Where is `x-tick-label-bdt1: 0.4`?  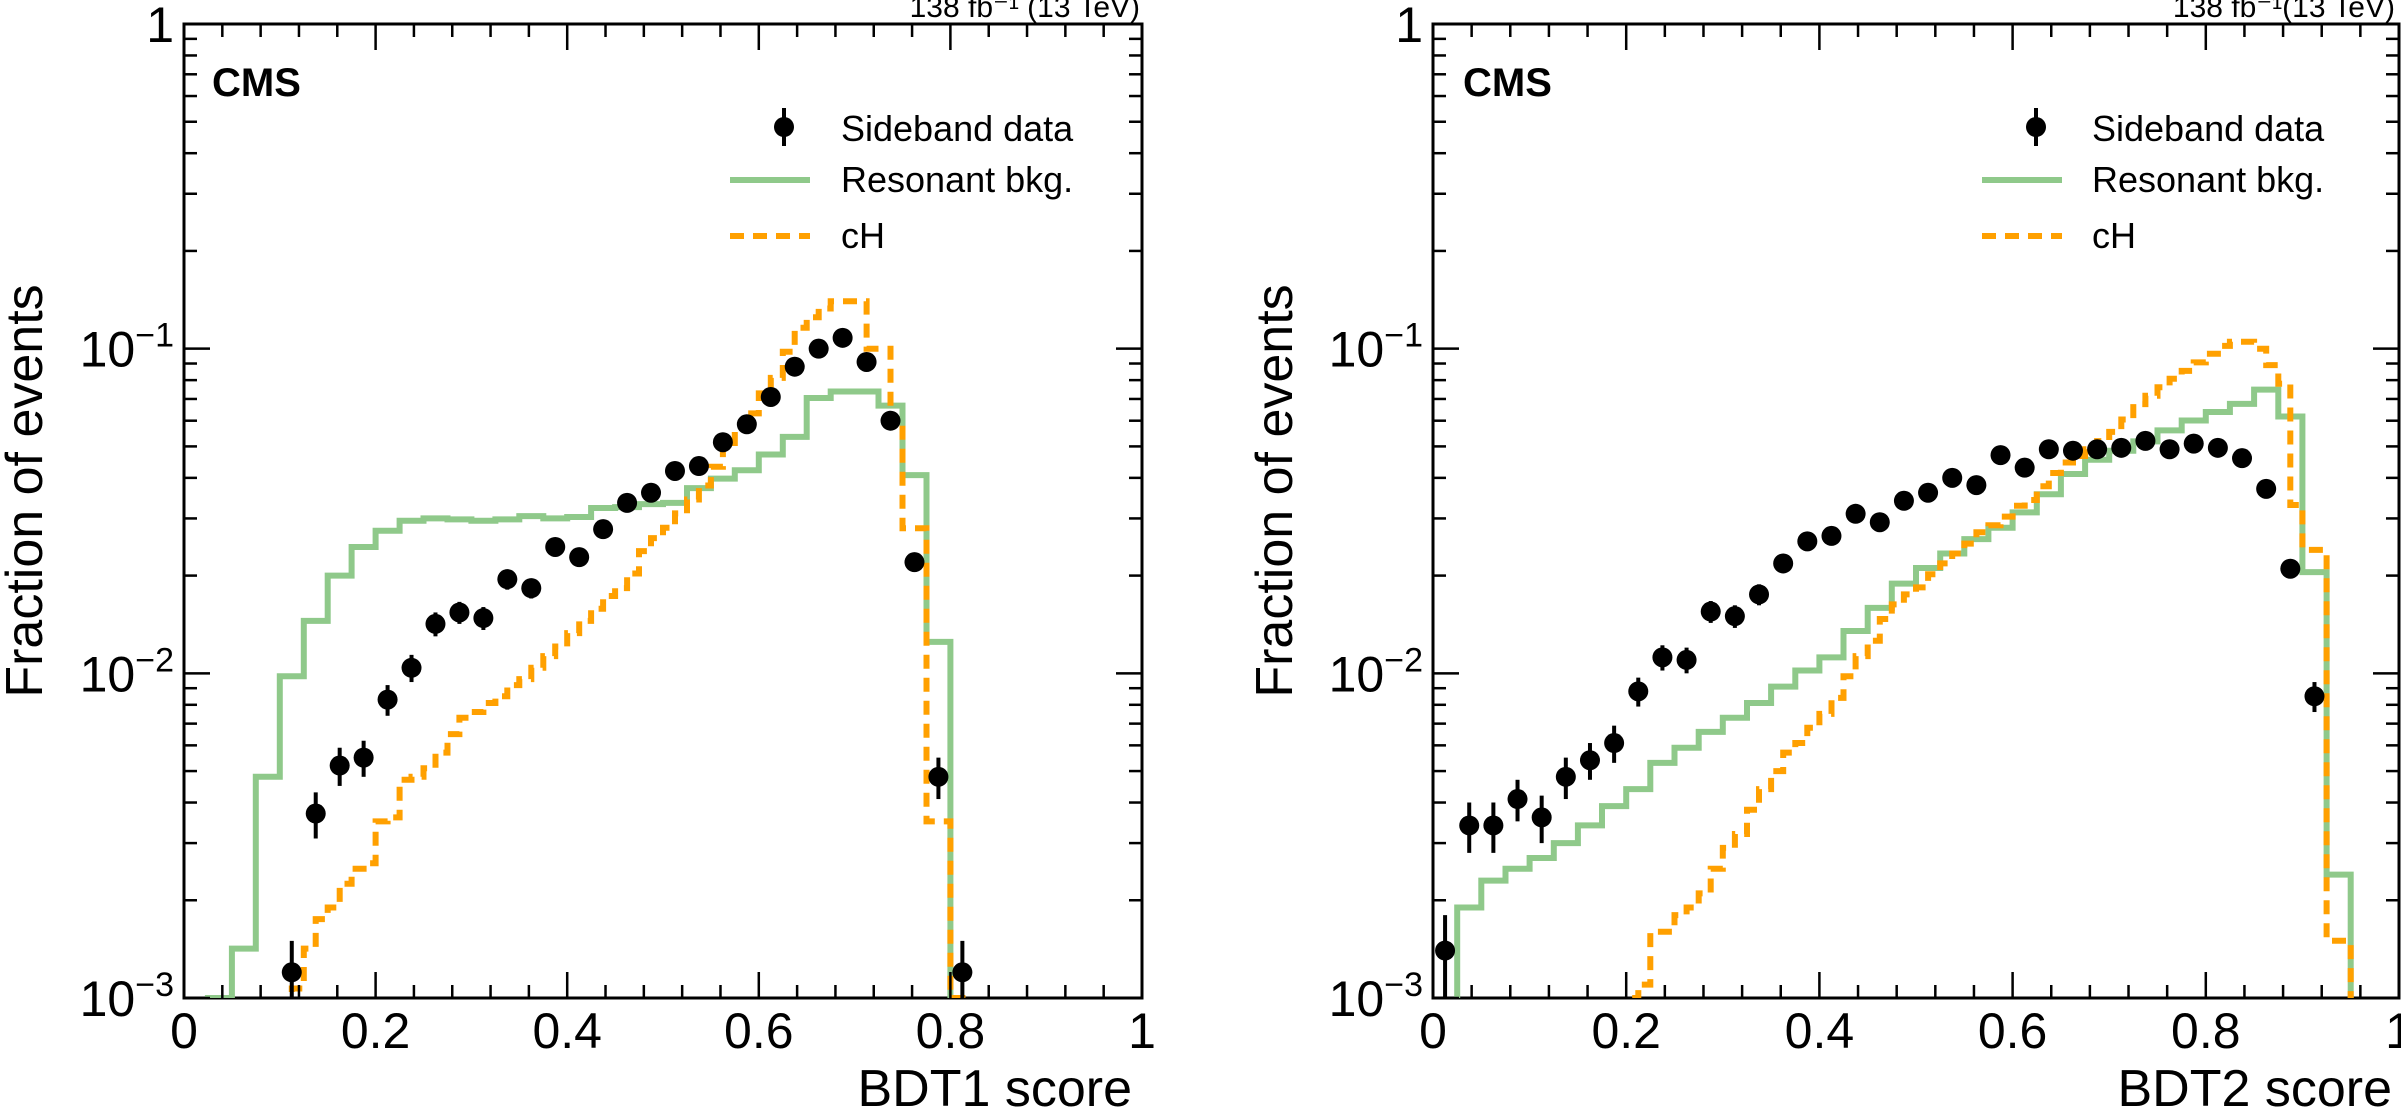
x-tick-label-bdt1: 0.4 is located at coordinates (567, 1031).